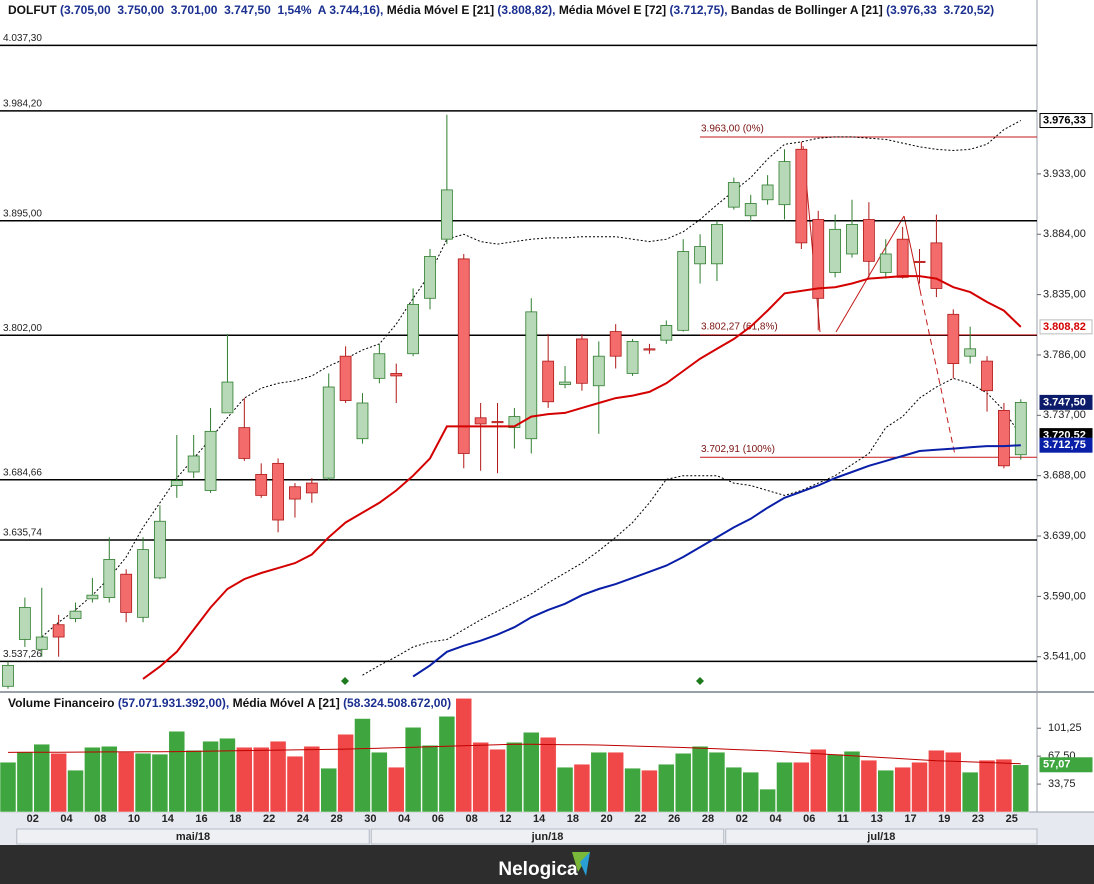 Image resolution: width=1094 pixels, height=884 pixels. Describe the element at coordinates (585, 864) in the screenshot. I see `logo-shape` at that location.